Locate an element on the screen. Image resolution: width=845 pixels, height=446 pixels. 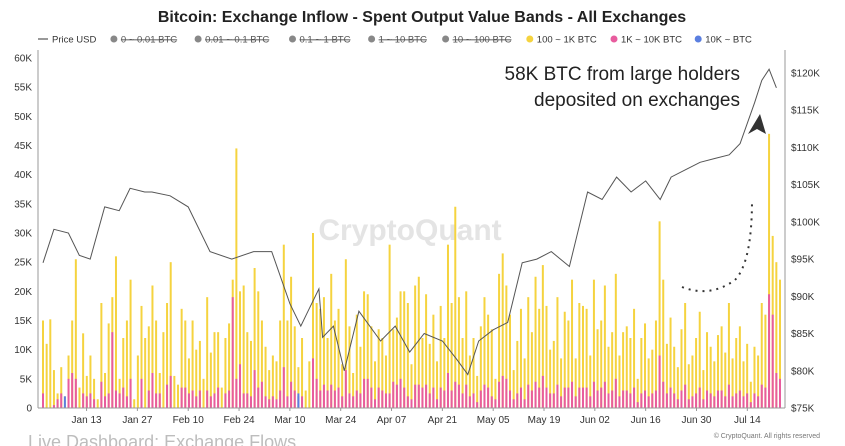
legend-item-8: 10K ~ BTC is located at coordinates (723, 40).